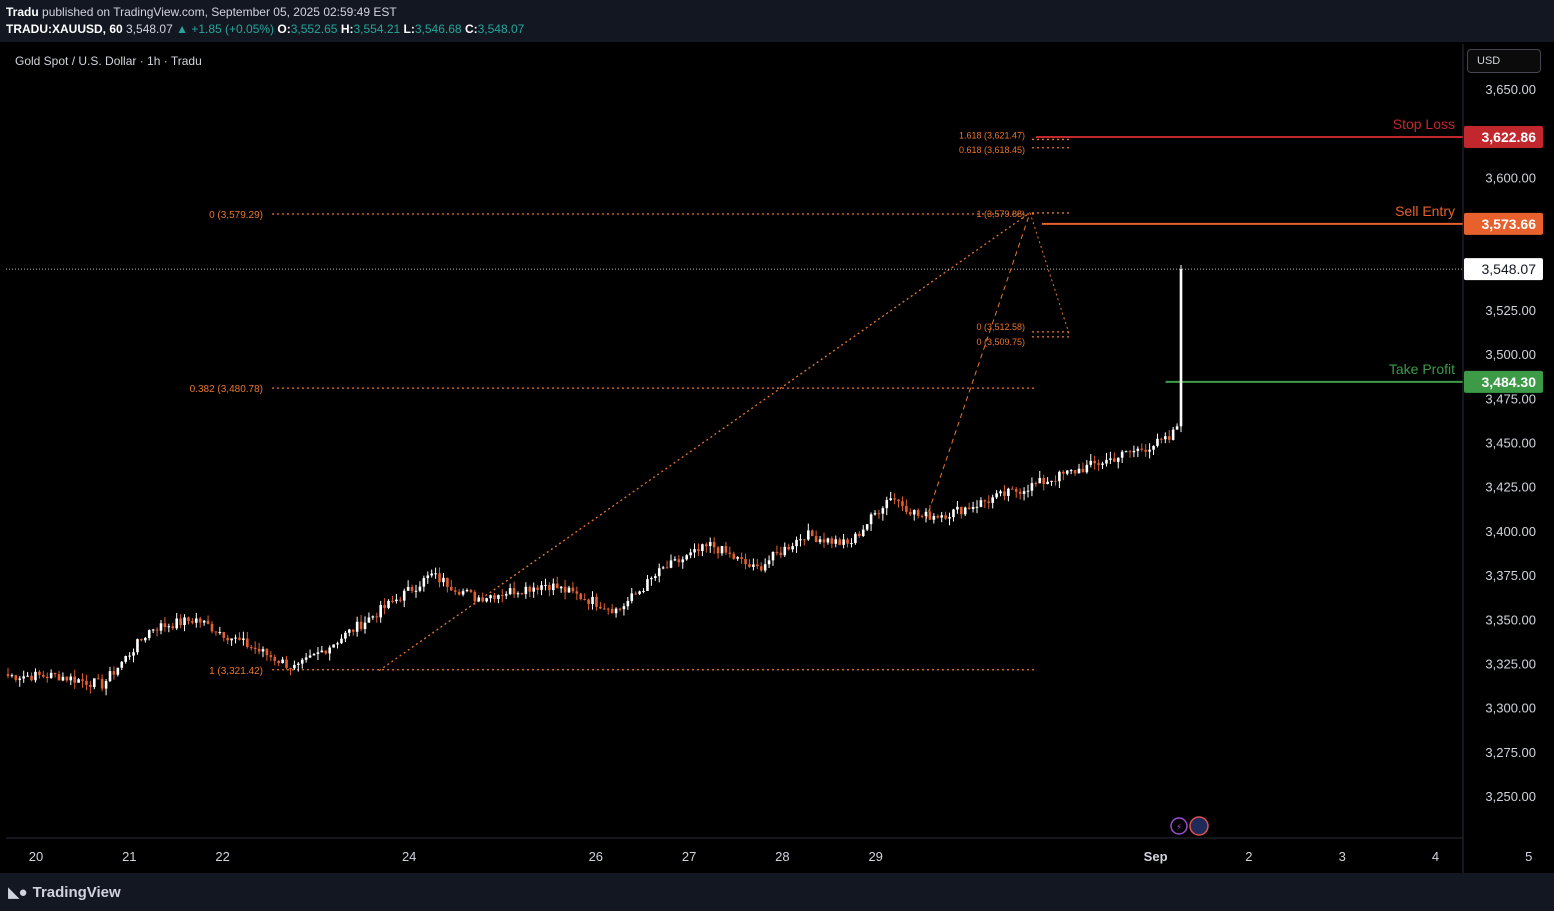 The width and height of the screenshot is (1554, 911). What do you see at coordinates (1510, 663) in the screenshot?
I see `y-tick-label: 3,325.00` at bounding box center [1510, 663].